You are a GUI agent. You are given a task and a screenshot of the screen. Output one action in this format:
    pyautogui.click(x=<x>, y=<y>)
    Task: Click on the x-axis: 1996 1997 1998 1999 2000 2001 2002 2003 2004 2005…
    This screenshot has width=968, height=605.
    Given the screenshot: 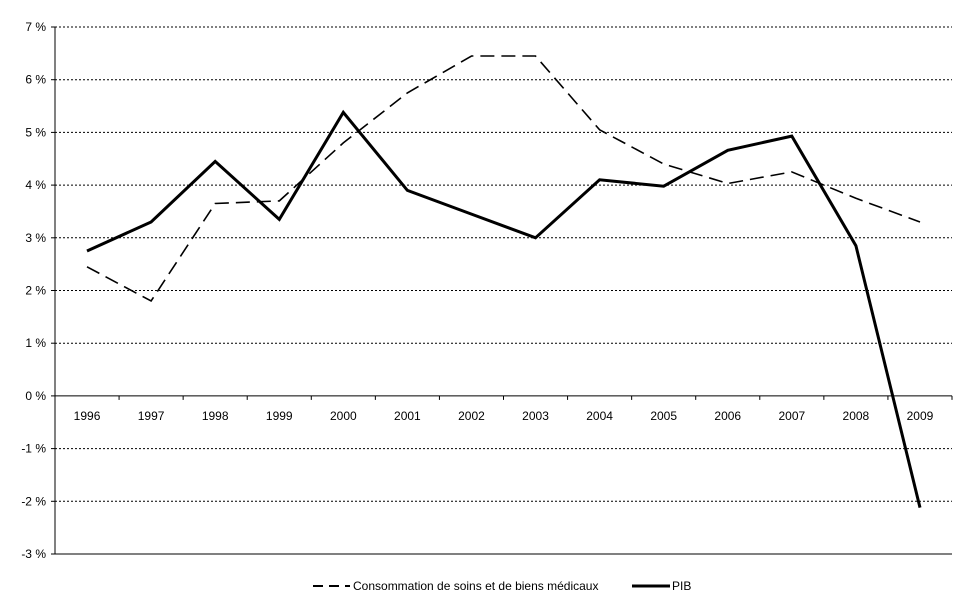 What is the action you would take?
    pyautogui.click(x=503, y=409)
    